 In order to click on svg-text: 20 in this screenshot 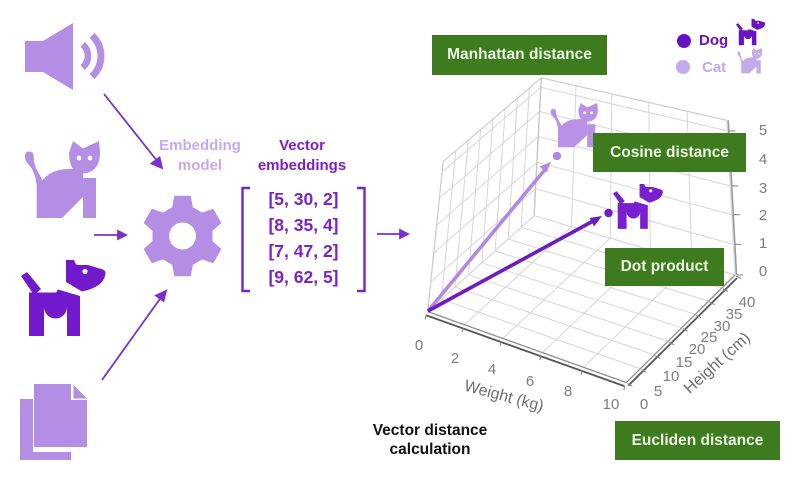, I will do `click(697, 349)`.